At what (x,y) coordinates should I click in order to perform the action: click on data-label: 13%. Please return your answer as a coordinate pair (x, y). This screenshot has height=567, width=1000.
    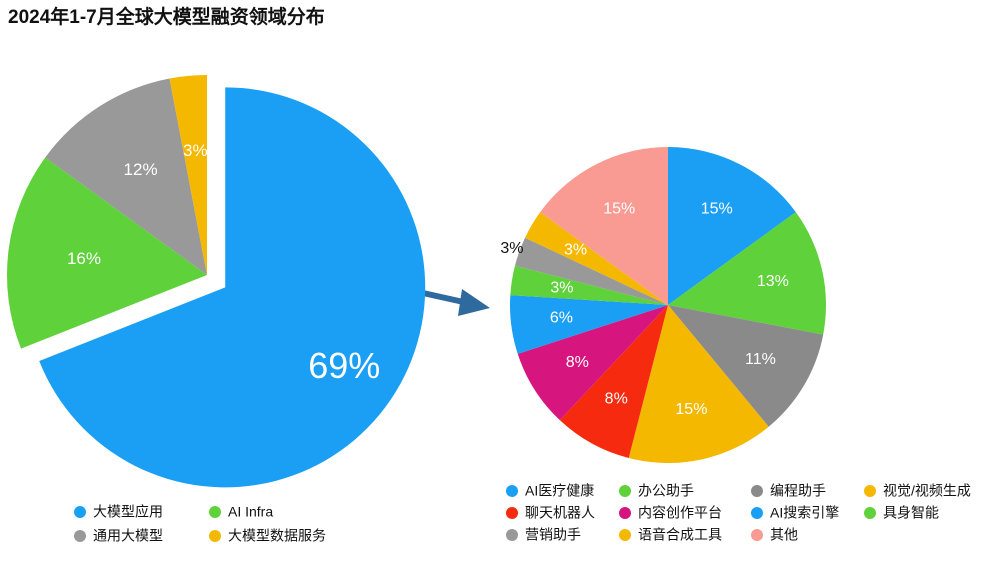
    Looking at the image, I should click on (773, 281).